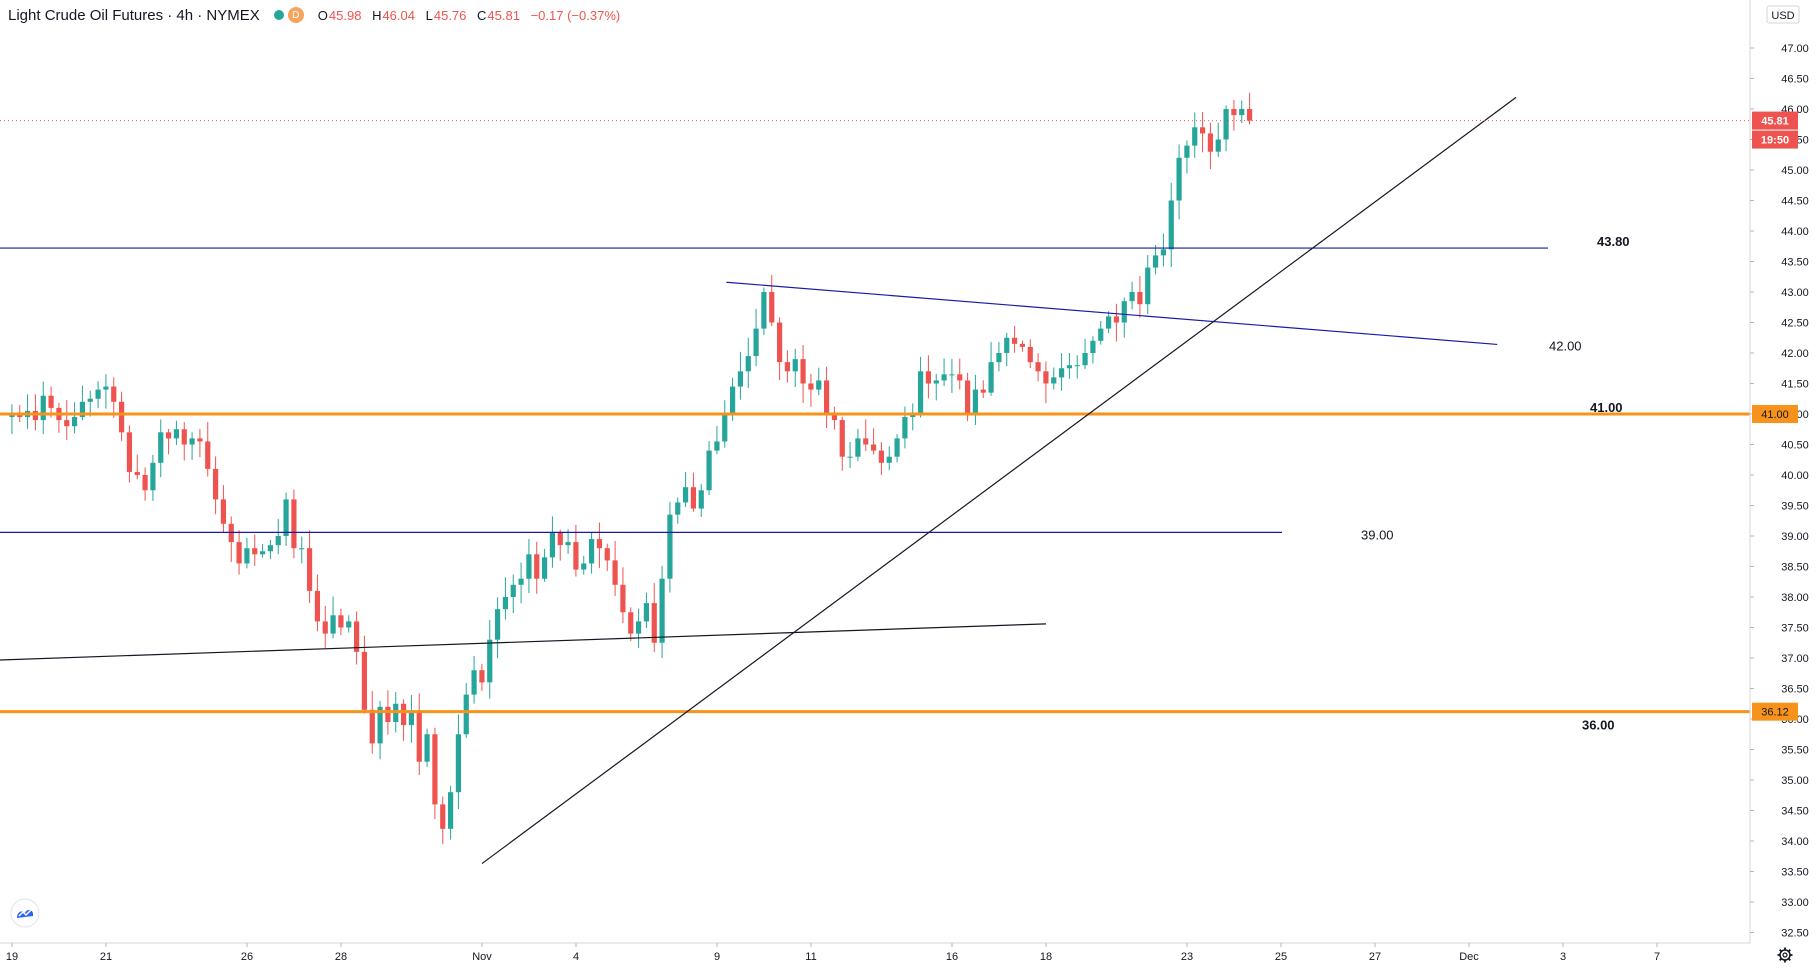 Image resolution: width=1818 pixels, height=972 pixels. I want to click on chart-logo-icon, so click(25, 913).